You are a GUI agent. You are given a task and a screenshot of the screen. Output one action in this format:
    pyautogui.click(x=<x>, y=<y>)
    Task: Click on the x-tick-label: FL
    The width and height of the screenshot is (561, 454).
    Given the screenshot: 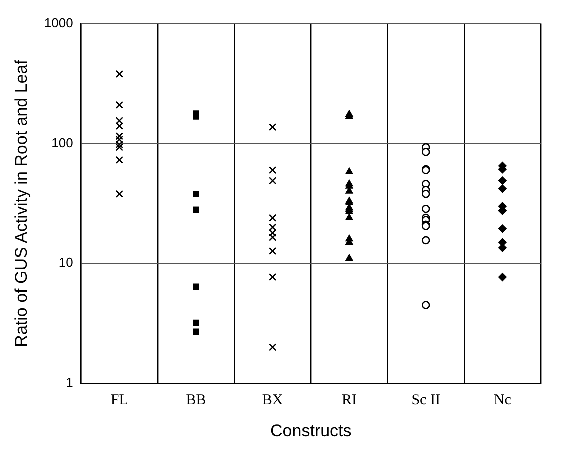 What is the action you would take?
    pyautogui.click(x=119, y=400)
    